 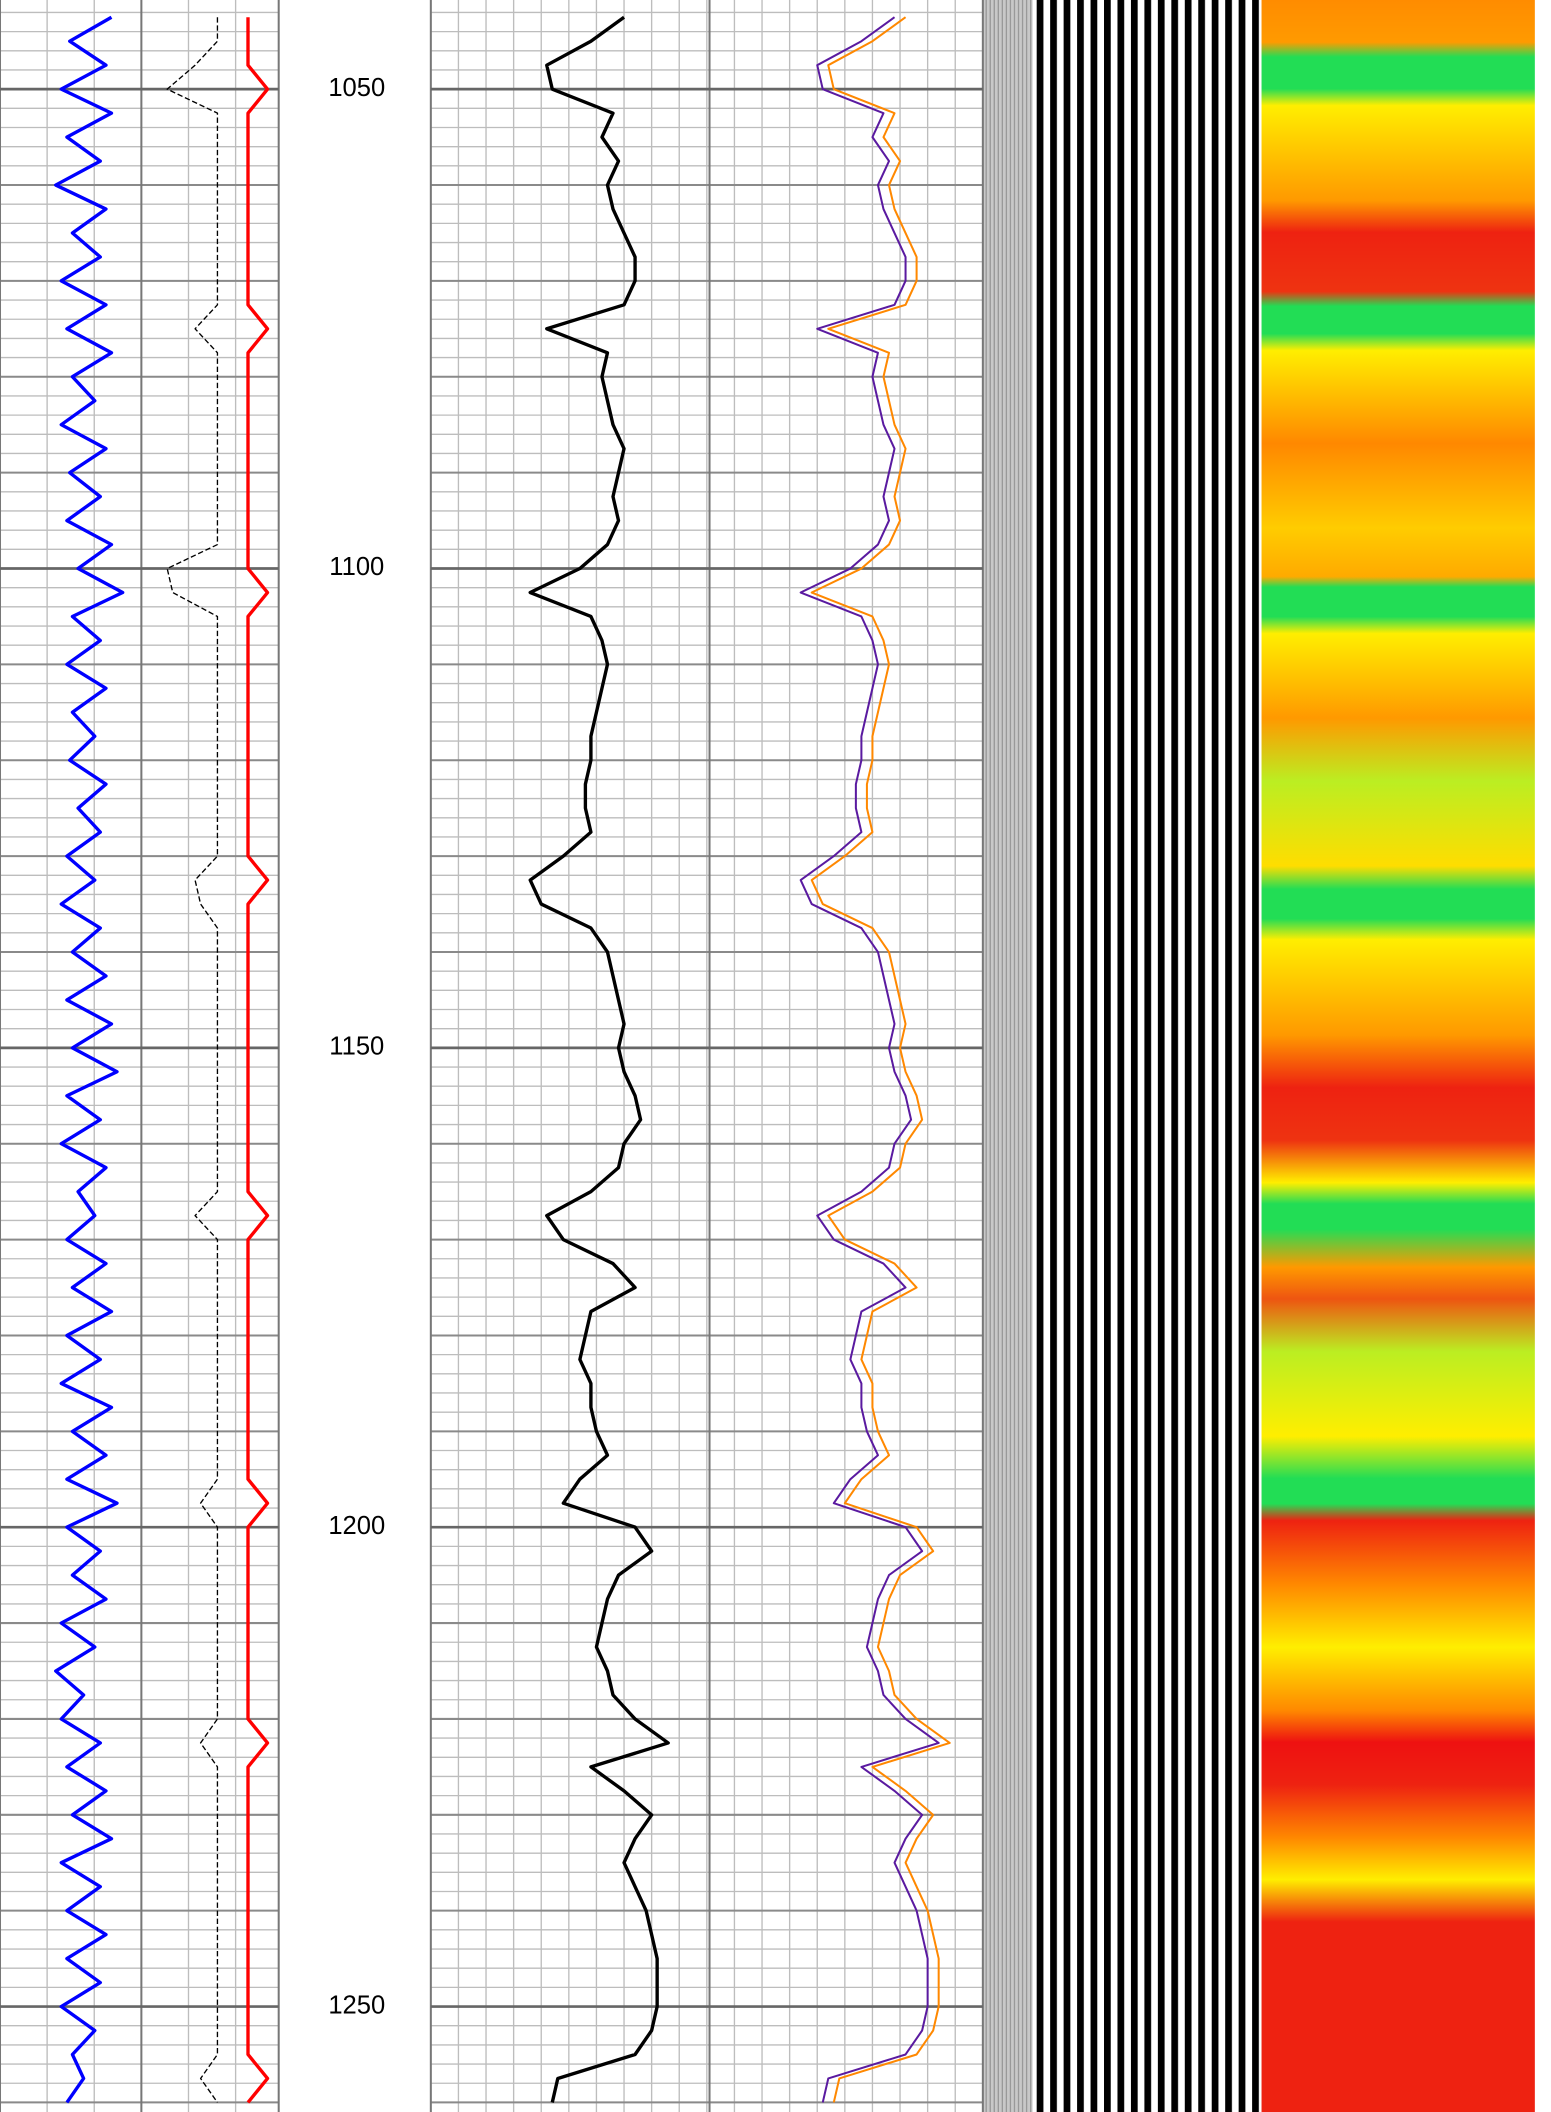 What do you see at coordinates (1007, 1056) in the screenshot?
I see `gray-strip` at bounding box center [1007, 1056].